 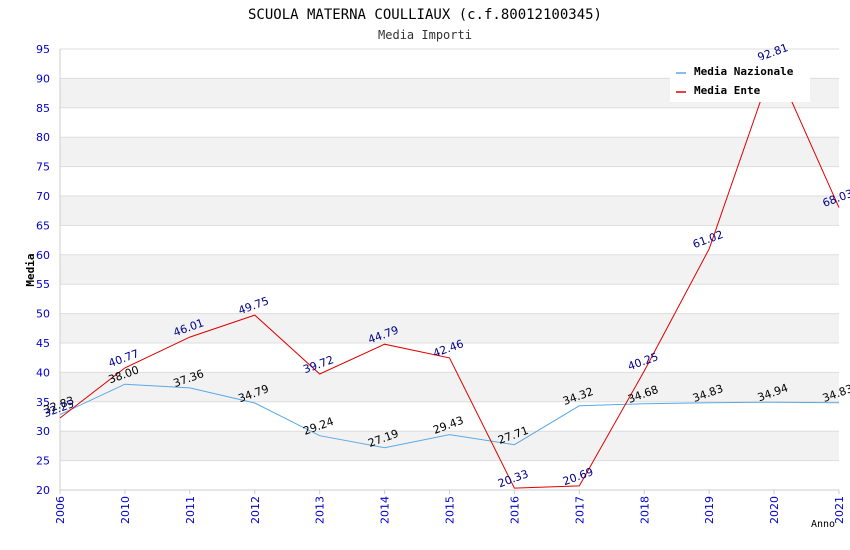 What do you see at coordinates (43, 255) in the screenshot?
I see `y-tick-label: 60` at bounding box center [43, 255].